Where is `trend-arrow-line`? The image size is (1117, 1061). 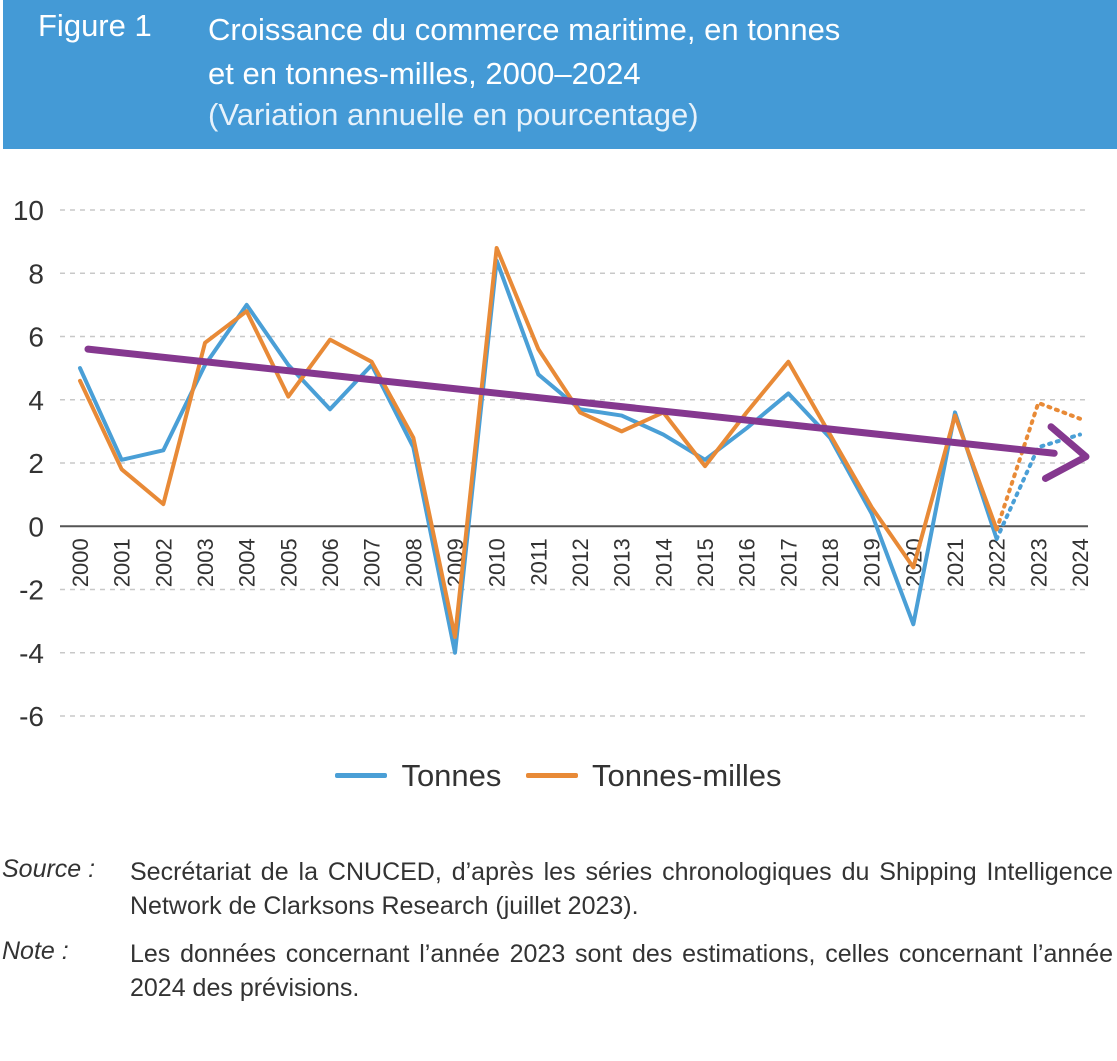
trend-arrow-line is located at coordinates (571, 401).